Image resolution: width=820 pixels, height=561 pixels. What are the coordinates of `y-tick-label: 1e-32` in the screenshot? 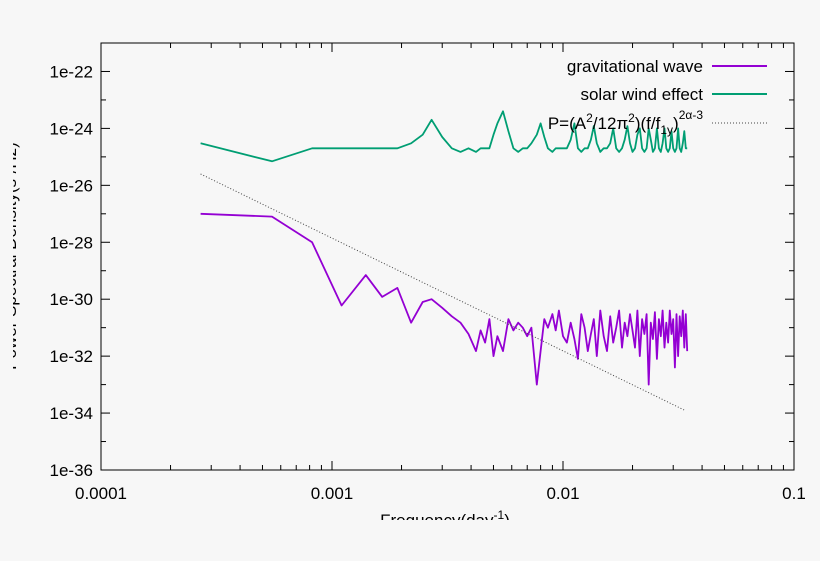 It's located at (71, 356).